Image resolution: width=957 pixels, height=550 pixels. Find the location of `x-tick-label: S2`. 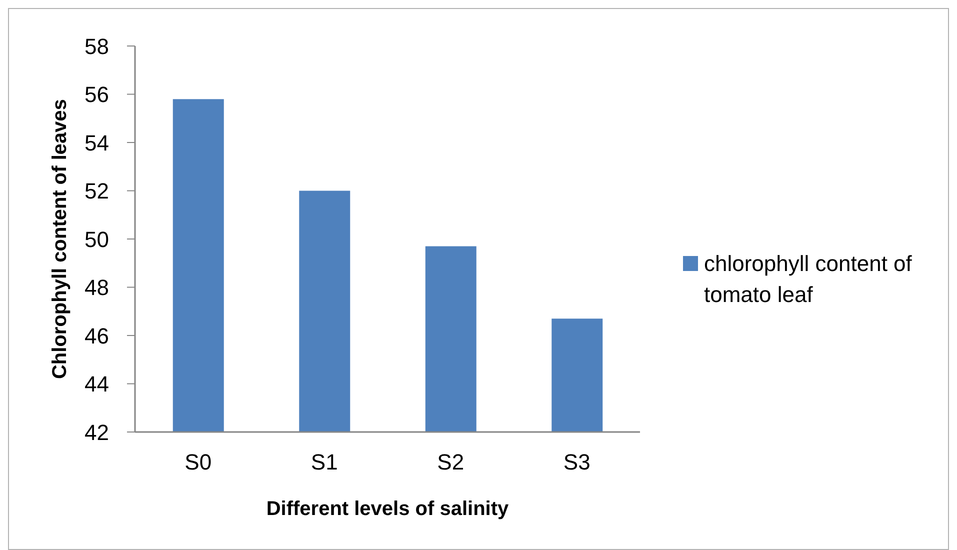

x-tick-label: S2 is located at coordinates (450, 462).